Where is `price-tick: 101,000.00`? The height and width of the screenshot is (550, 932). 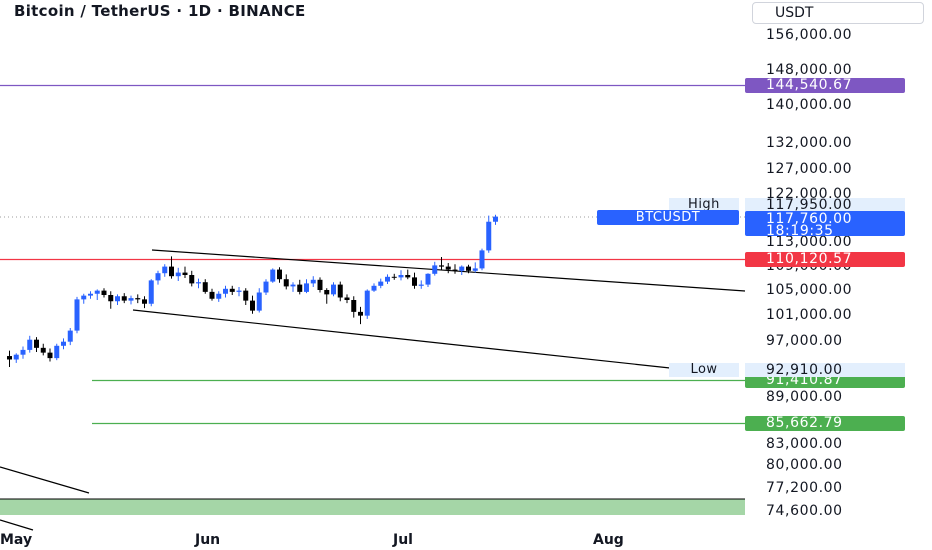
price-tick: 101,000.00 is located at coordinates (809, 315).